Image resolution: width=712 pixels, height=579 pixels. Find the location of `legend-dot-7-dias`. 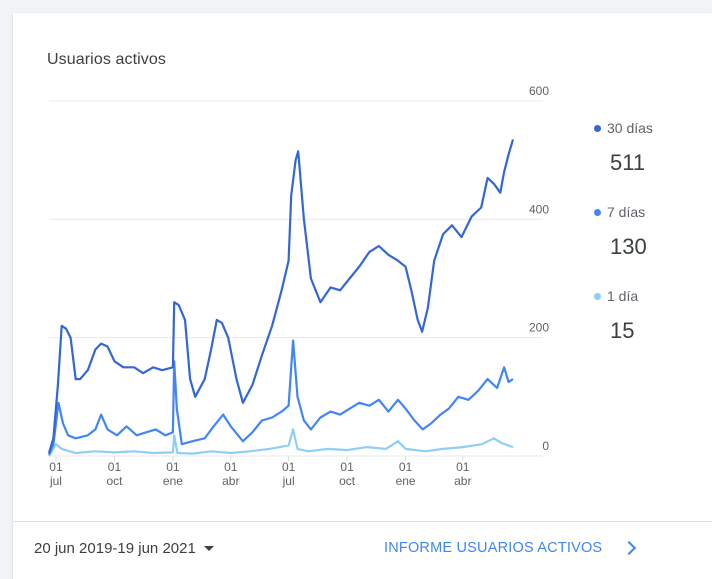

legend-dot-7-dias is located at coordinates (597, 212).